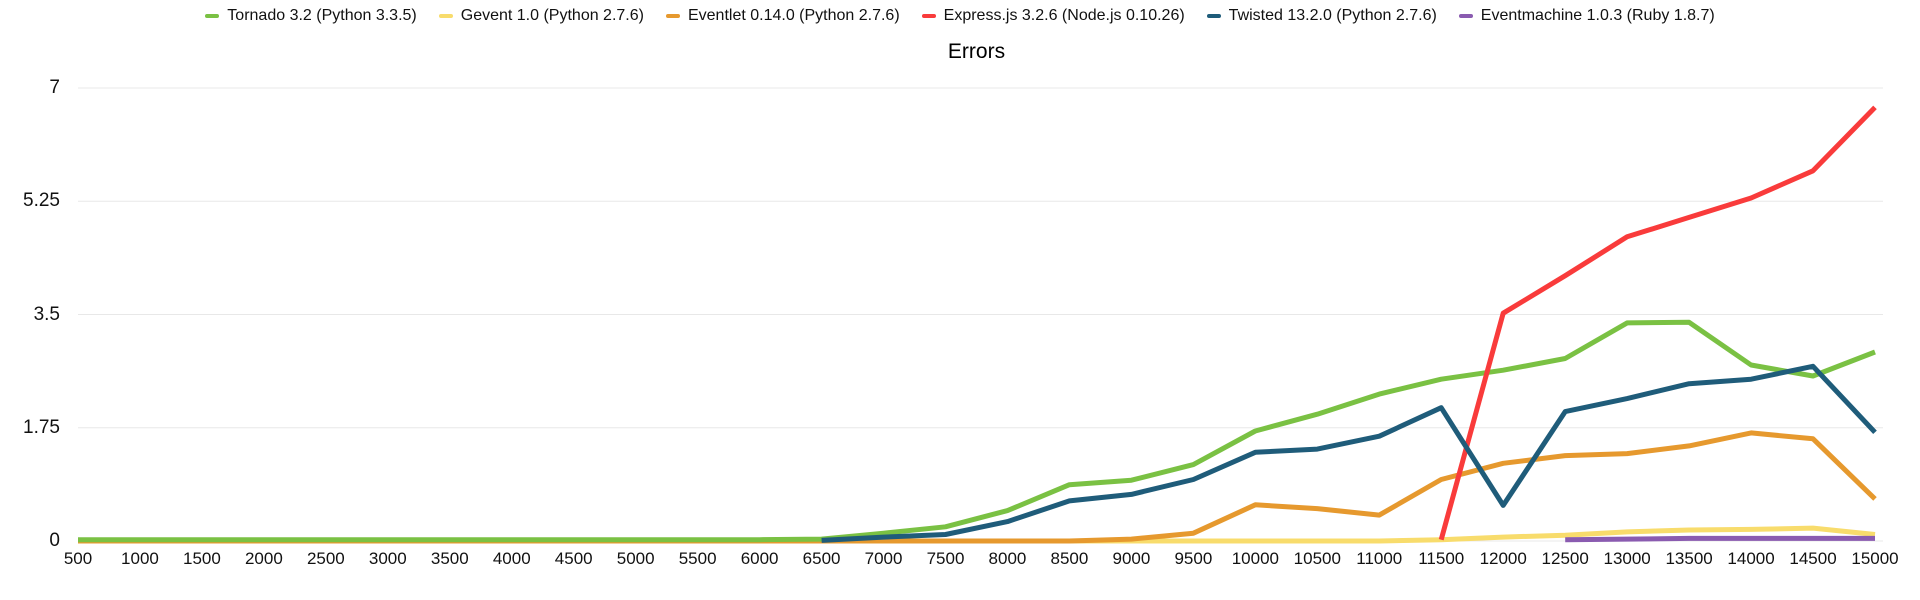 Image resolution: width=1920 pixels, height=600 pixels. I want to click on legend-label: Gevent 1.0 (Python 2.7.6), so click(552, 15).